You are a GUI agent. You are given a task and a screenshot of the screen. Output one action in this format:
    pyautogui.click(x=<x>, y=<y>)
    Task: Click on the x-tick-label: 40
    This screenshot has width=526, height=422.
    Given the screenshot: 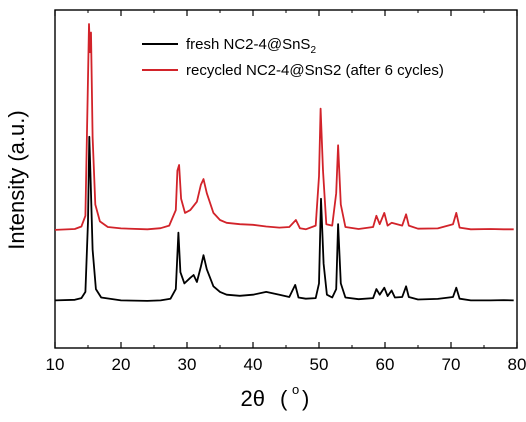 What is the action you would take?
    pyautogui.click(x=253, y=364)
    